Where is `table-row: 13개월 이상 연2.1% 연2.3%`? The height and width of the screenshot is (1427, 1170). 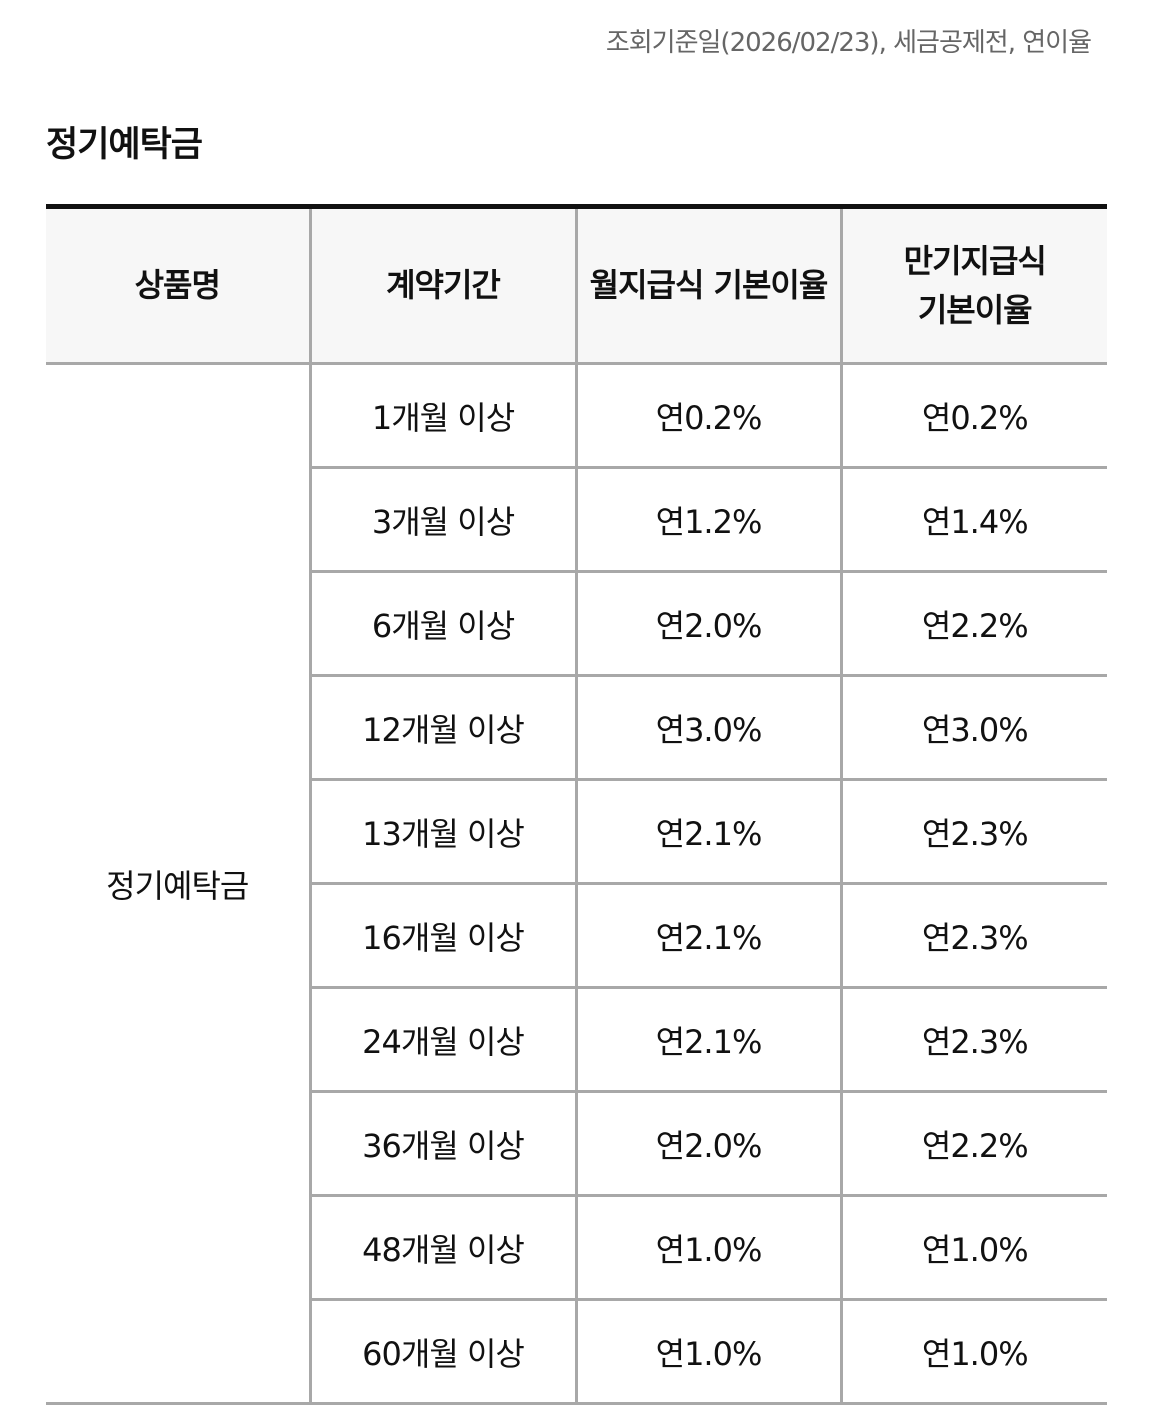
table-row: 13개월 이상 연2.1% 연2.3% is located at coordinates (576, 832).